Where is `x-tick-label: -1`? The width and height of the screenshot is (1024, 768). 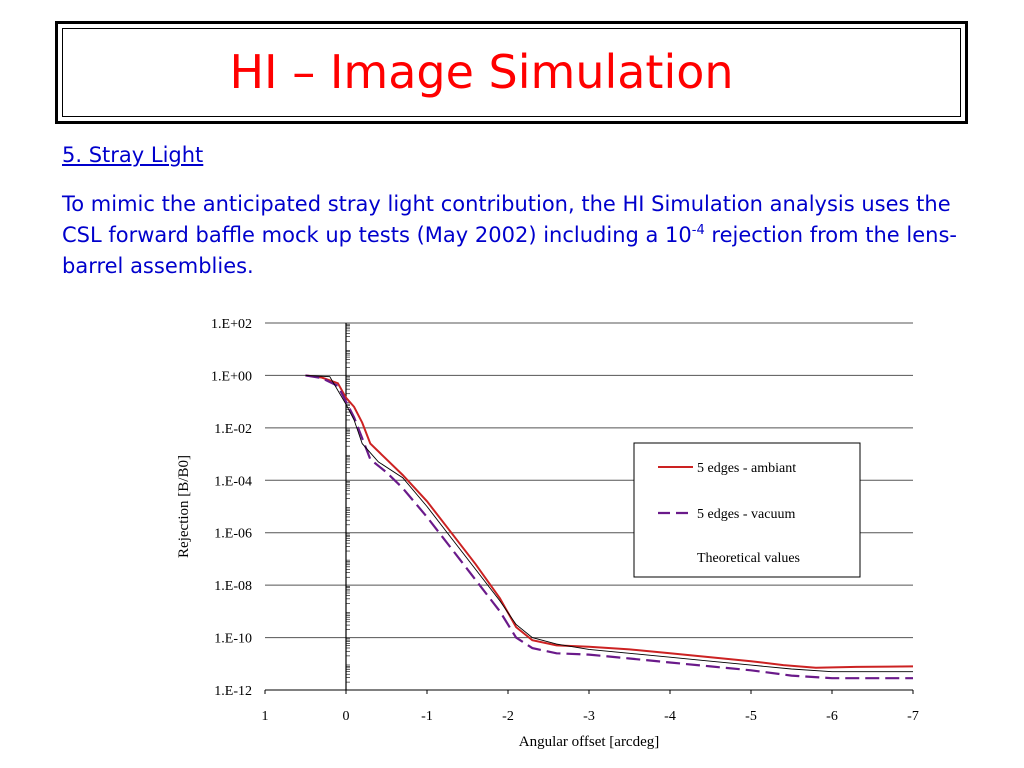 x-tick-label: -1 is located at coordinates (427, 716).